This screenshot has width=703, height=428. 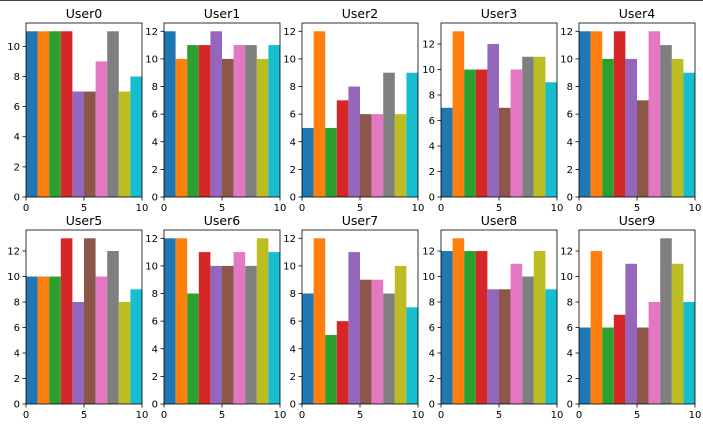 What do you see at coordinates (84, 13) in the screenshot?
I see `subplot-title: User0` at bounding box center [84, 13].